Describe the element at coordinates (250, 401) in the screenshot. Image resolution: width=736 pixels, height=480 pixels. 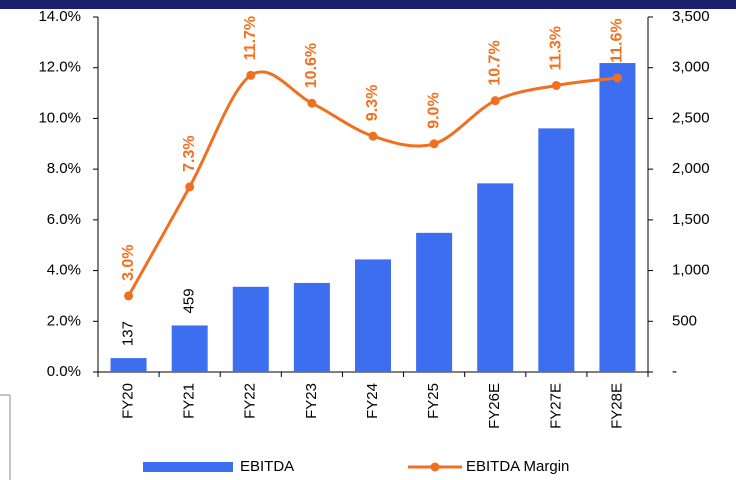
I see `x-tick-label: FY22` at that location.